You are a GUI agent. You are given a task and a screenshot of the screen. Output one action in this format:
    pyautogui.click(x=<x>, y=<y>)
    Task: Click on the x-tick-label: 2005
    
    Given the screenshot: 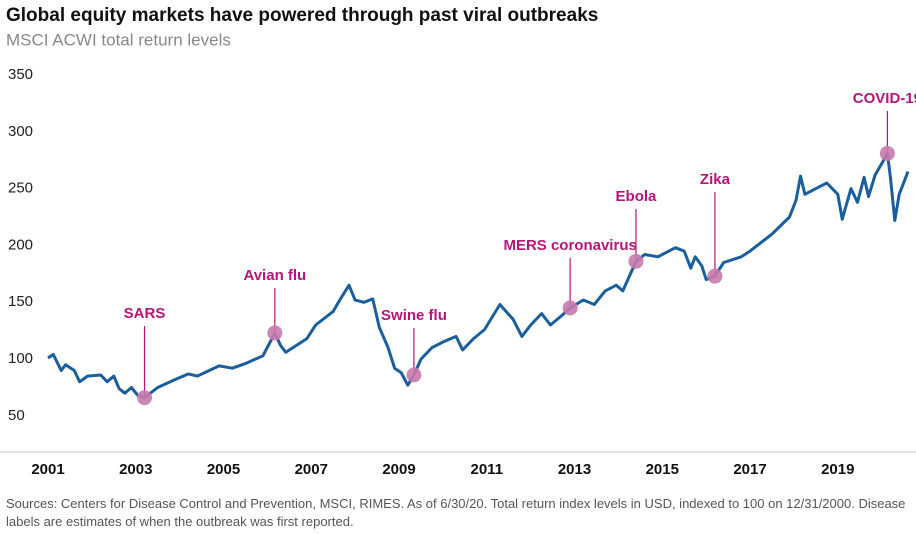 What is the action you would take?
    pyautogui.click(x=223, y=469)
    